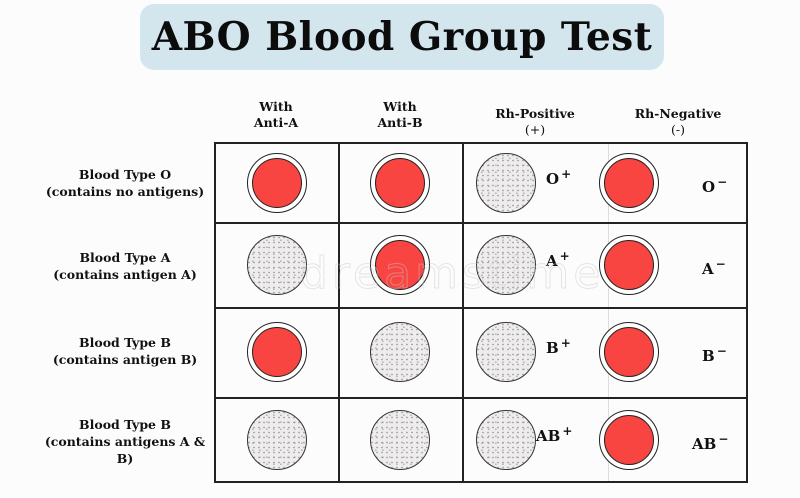 The height and width of the screenshot is (498, 800). I want to click on rh-negative-label: O −, so click(714, 185).